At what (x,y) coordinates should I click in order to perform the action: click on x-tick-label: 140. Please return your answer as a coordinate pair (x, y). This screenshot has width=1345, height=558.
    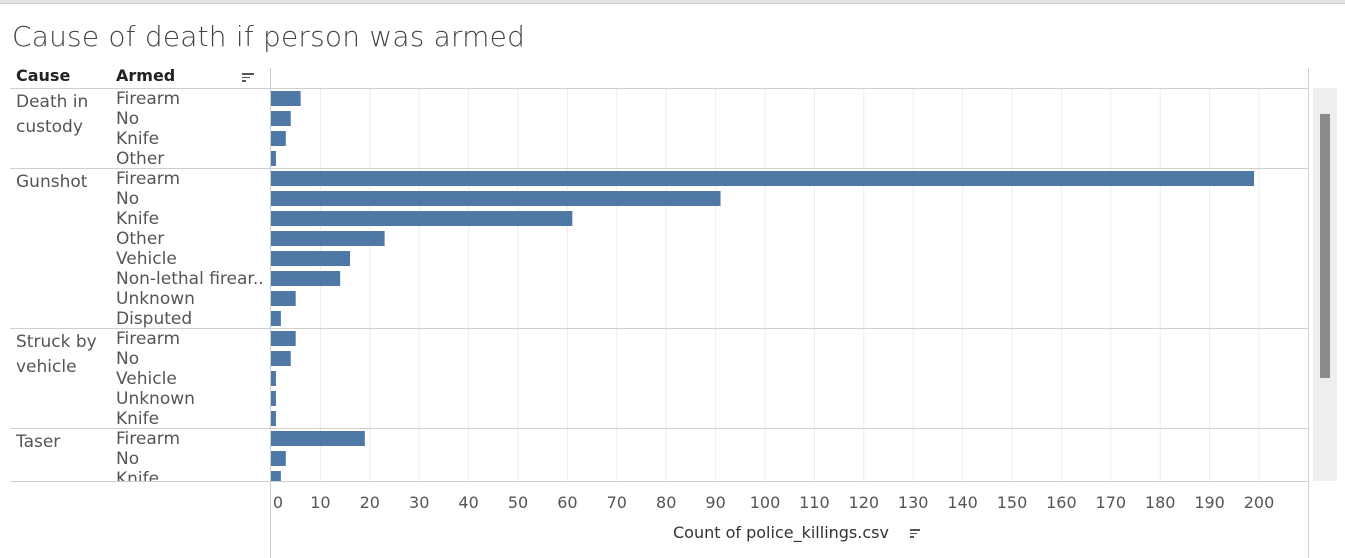
    Looking at the image, I should click on (962, 502).